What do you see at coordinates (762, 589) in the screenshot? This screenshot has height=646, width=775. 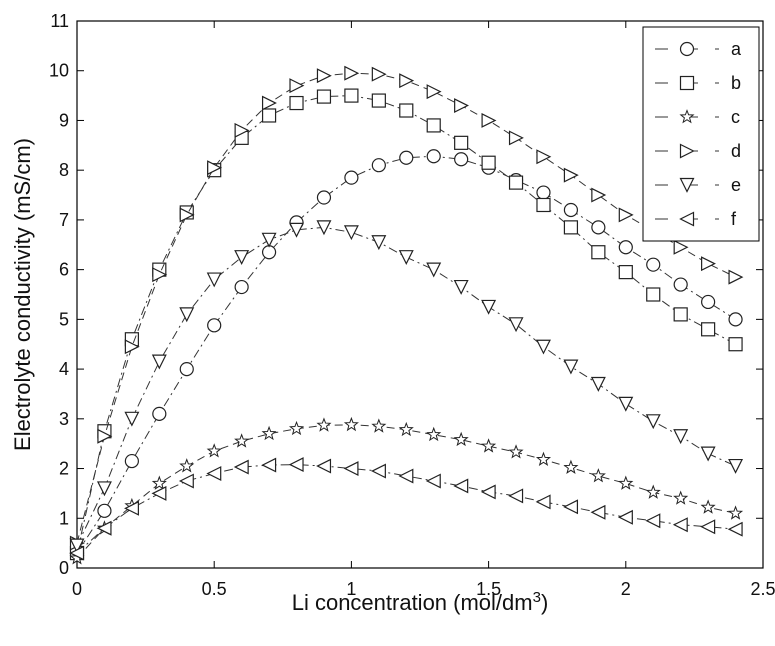 I see `x-tick-label: 2.5` at bounding box center [762, 589].